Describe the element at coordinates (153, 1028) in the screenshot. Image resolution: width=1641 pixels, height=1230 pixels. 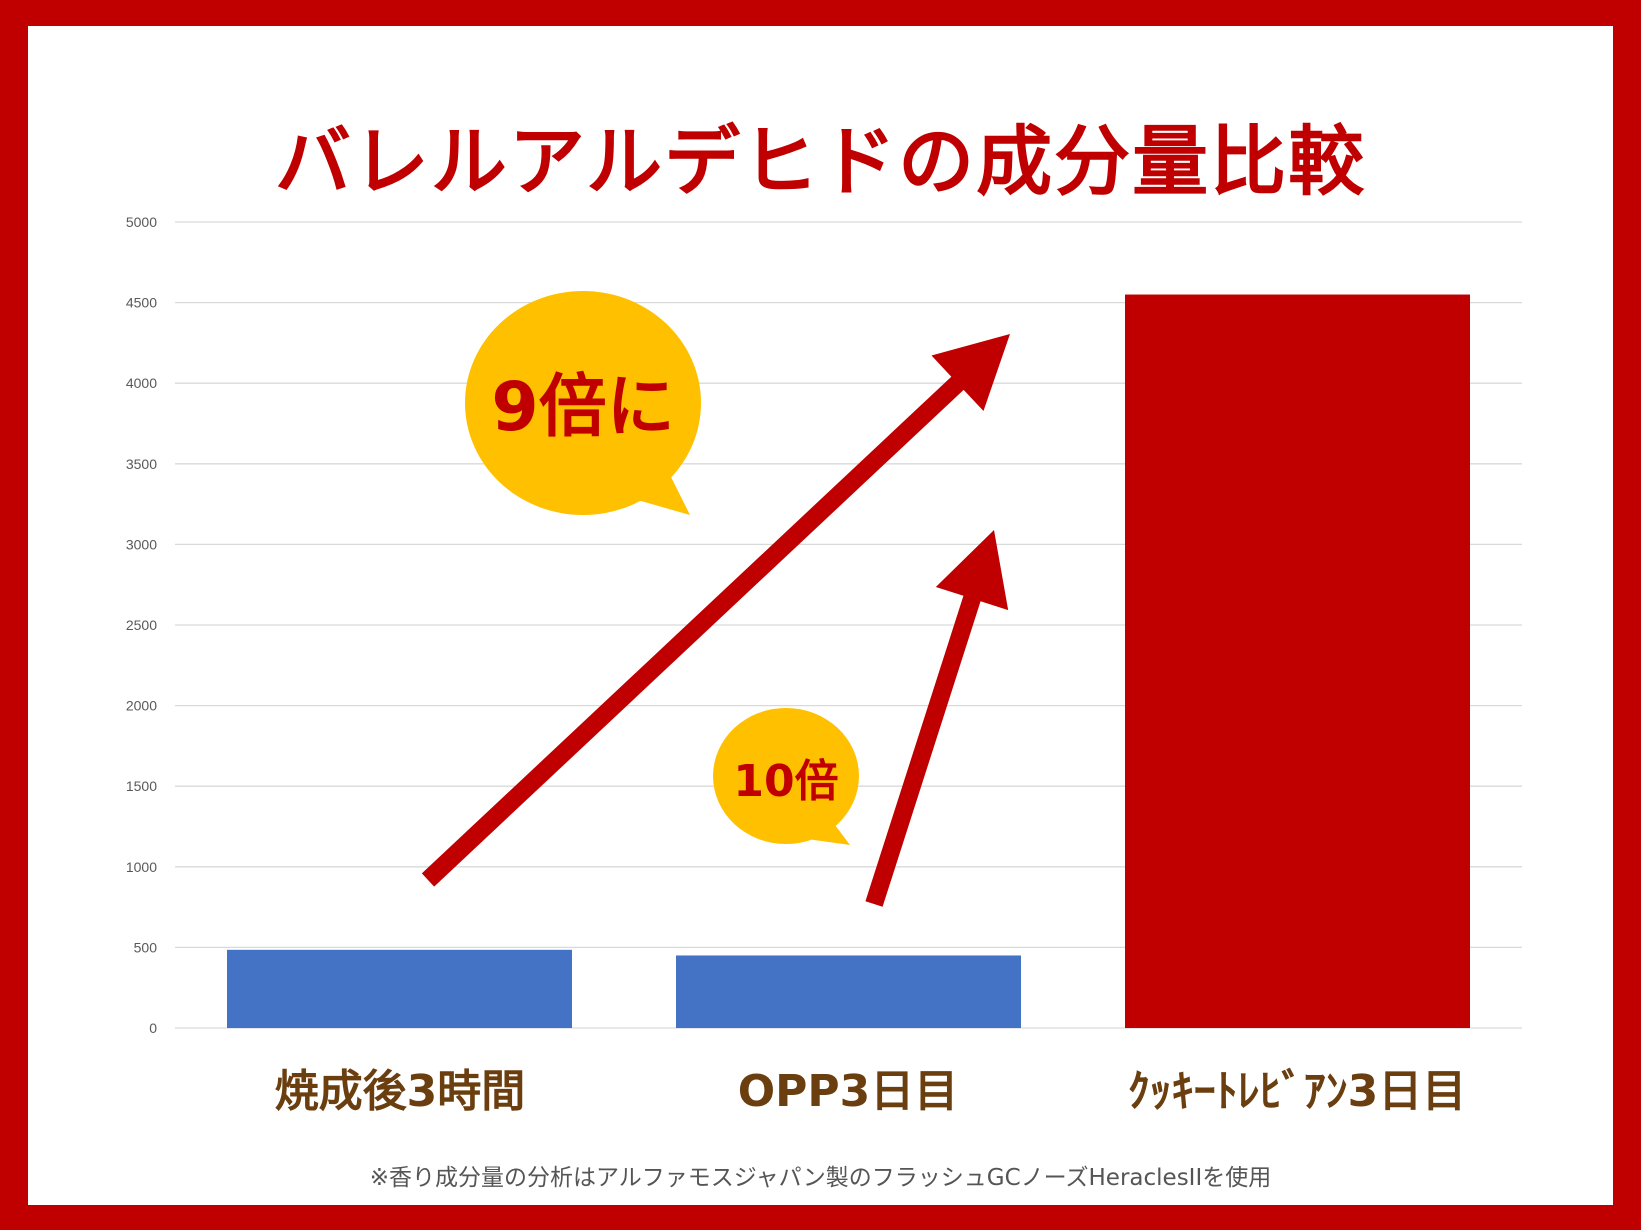
I see `y-tick-label-0: 0` at that location.